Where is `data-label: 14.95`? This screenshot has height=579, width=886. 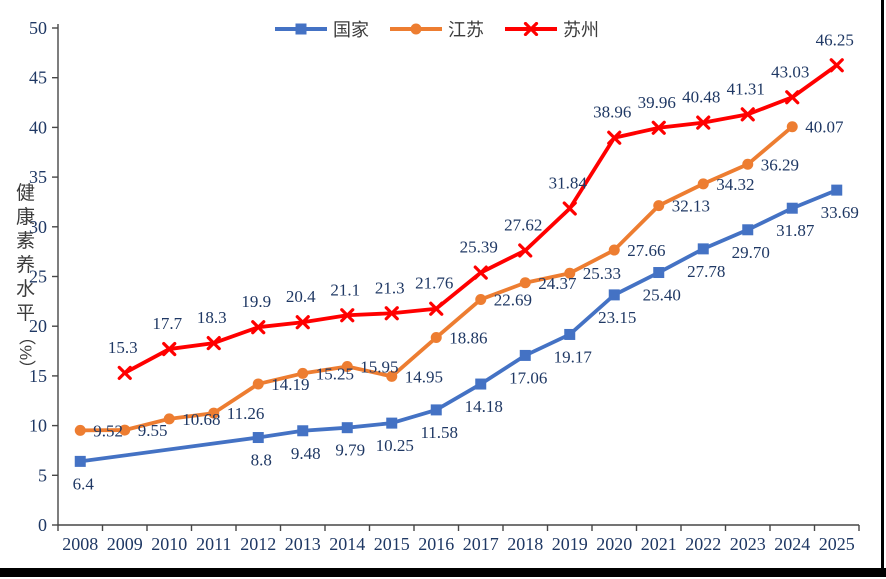
data-label: 14.95 is located at coordinates (424, 376).